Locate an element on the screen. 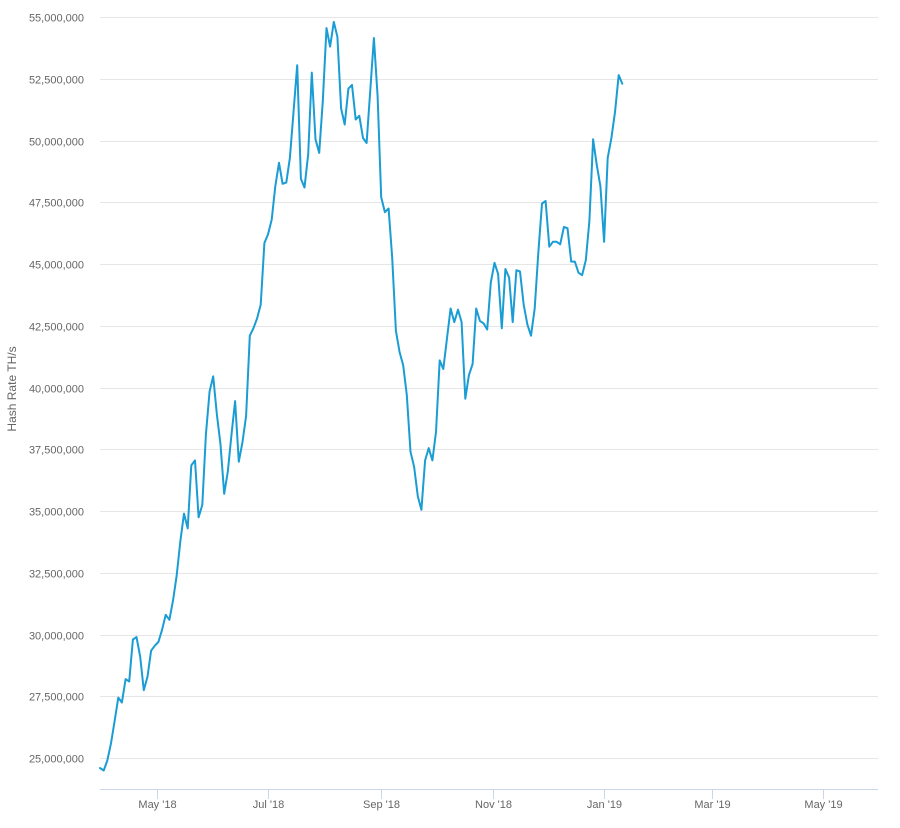  y-tick-label: 45,000,000 is located at coordinates (56, 266).